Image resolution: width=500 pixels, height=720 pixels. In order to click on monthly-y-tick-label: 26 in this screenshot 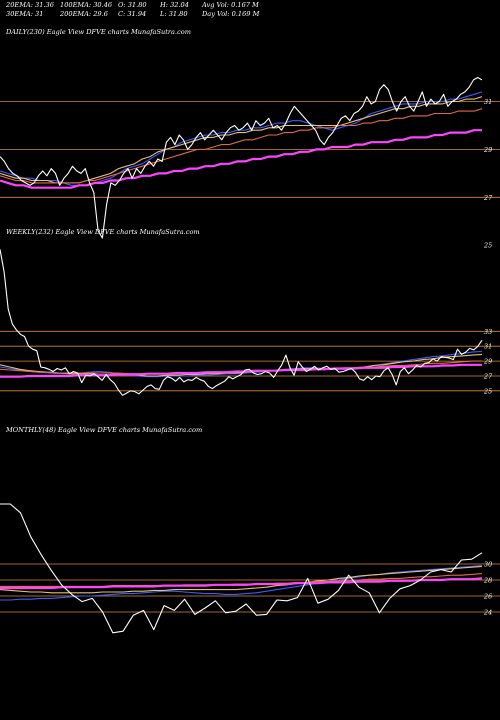, I will do `click(487, 597)`.